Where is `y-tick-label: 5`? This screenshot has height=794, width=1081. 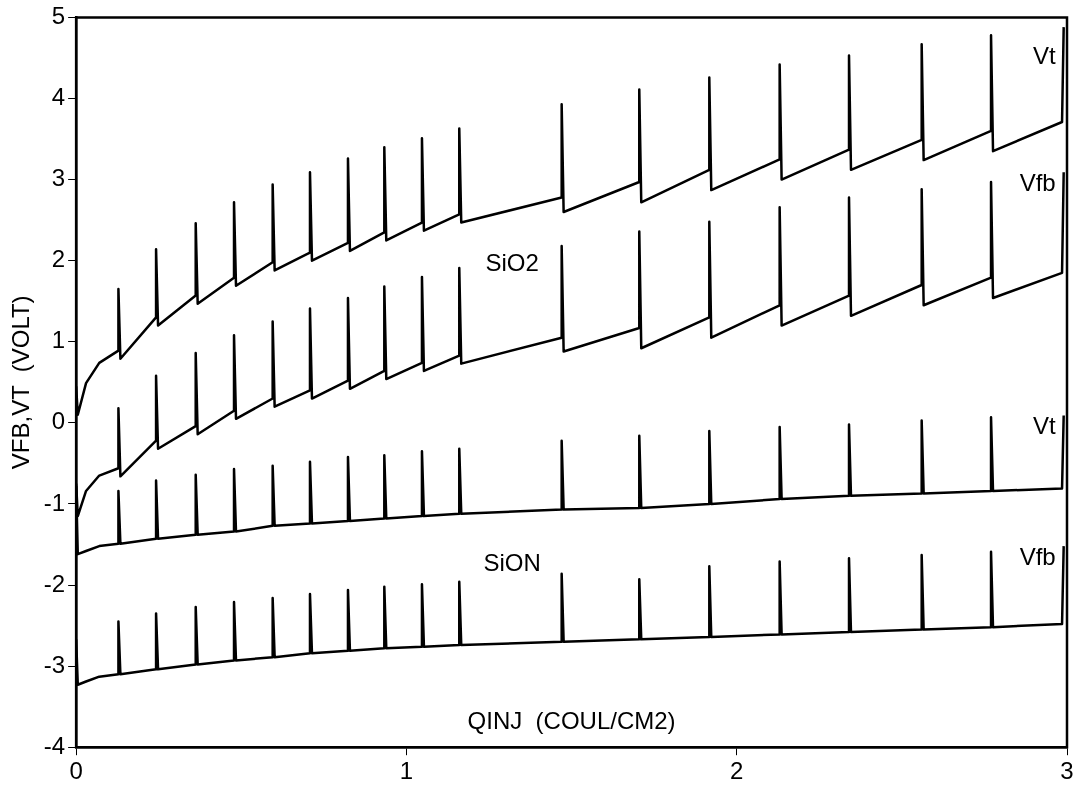
y-tick-label: 5 is located at coordinates (58, 16).